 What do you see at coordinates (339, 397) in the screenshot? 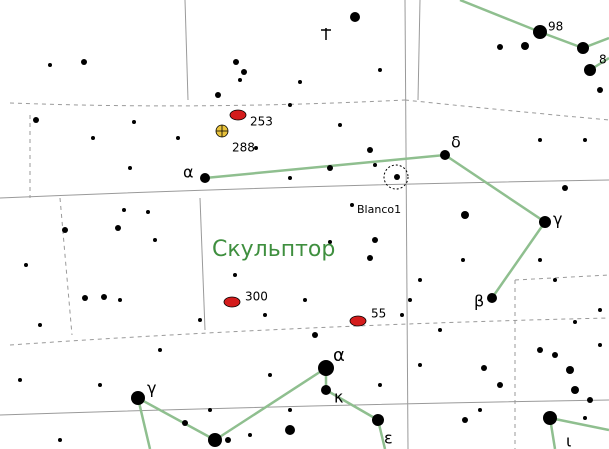
I see `star-label: κ` at bounding box center [339, 397].